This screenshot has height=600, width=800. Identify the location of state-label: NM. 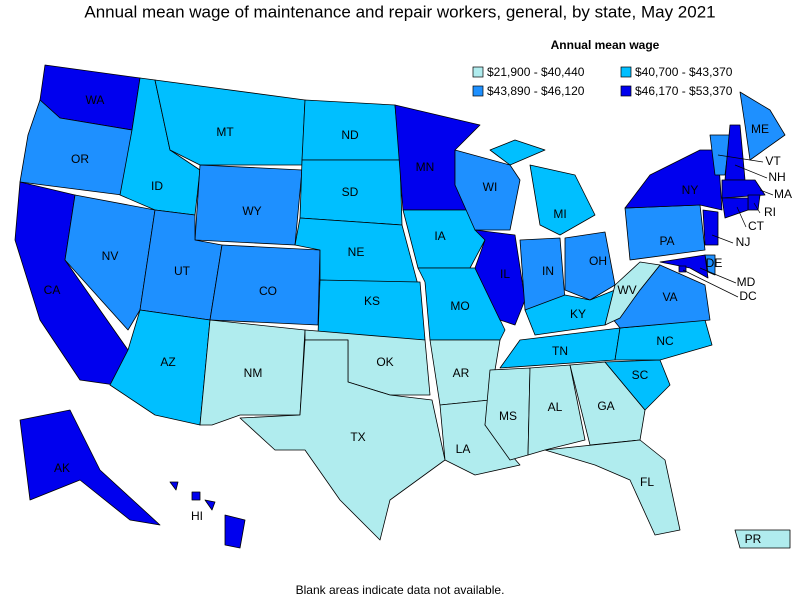
(253, 373).